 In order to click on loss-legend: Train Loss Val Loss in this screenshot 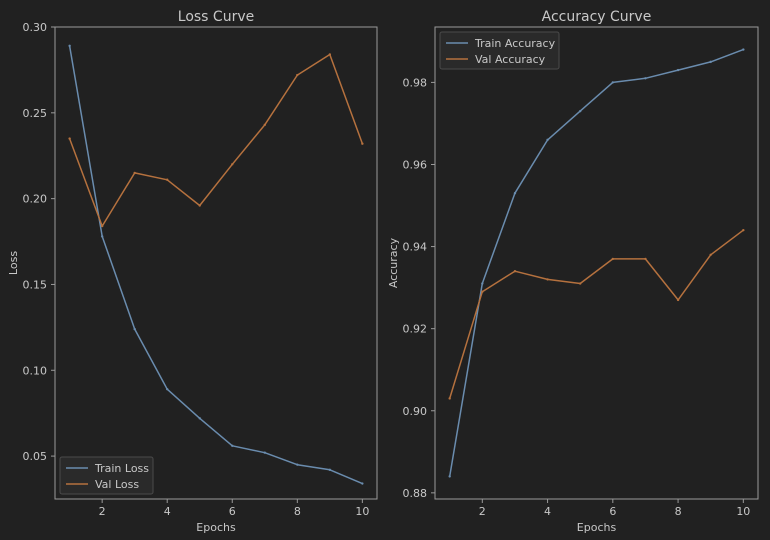, I will do `click(106, 475)`.